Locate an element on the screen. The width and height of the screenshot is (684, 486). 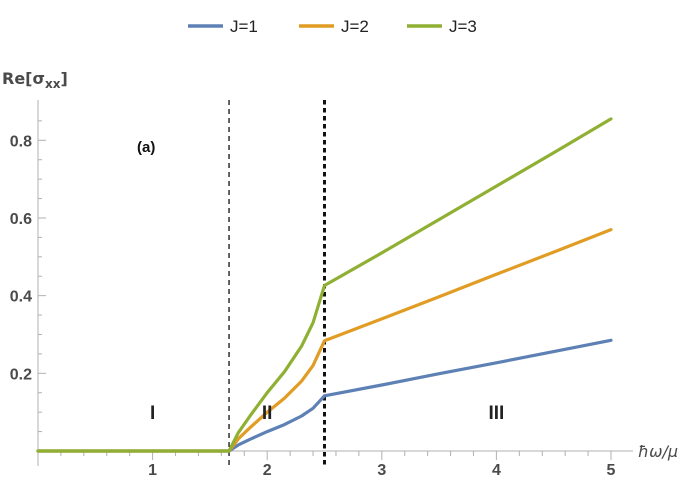
y-axis-title: Re[σxx] is located at coordinates (35, 80).